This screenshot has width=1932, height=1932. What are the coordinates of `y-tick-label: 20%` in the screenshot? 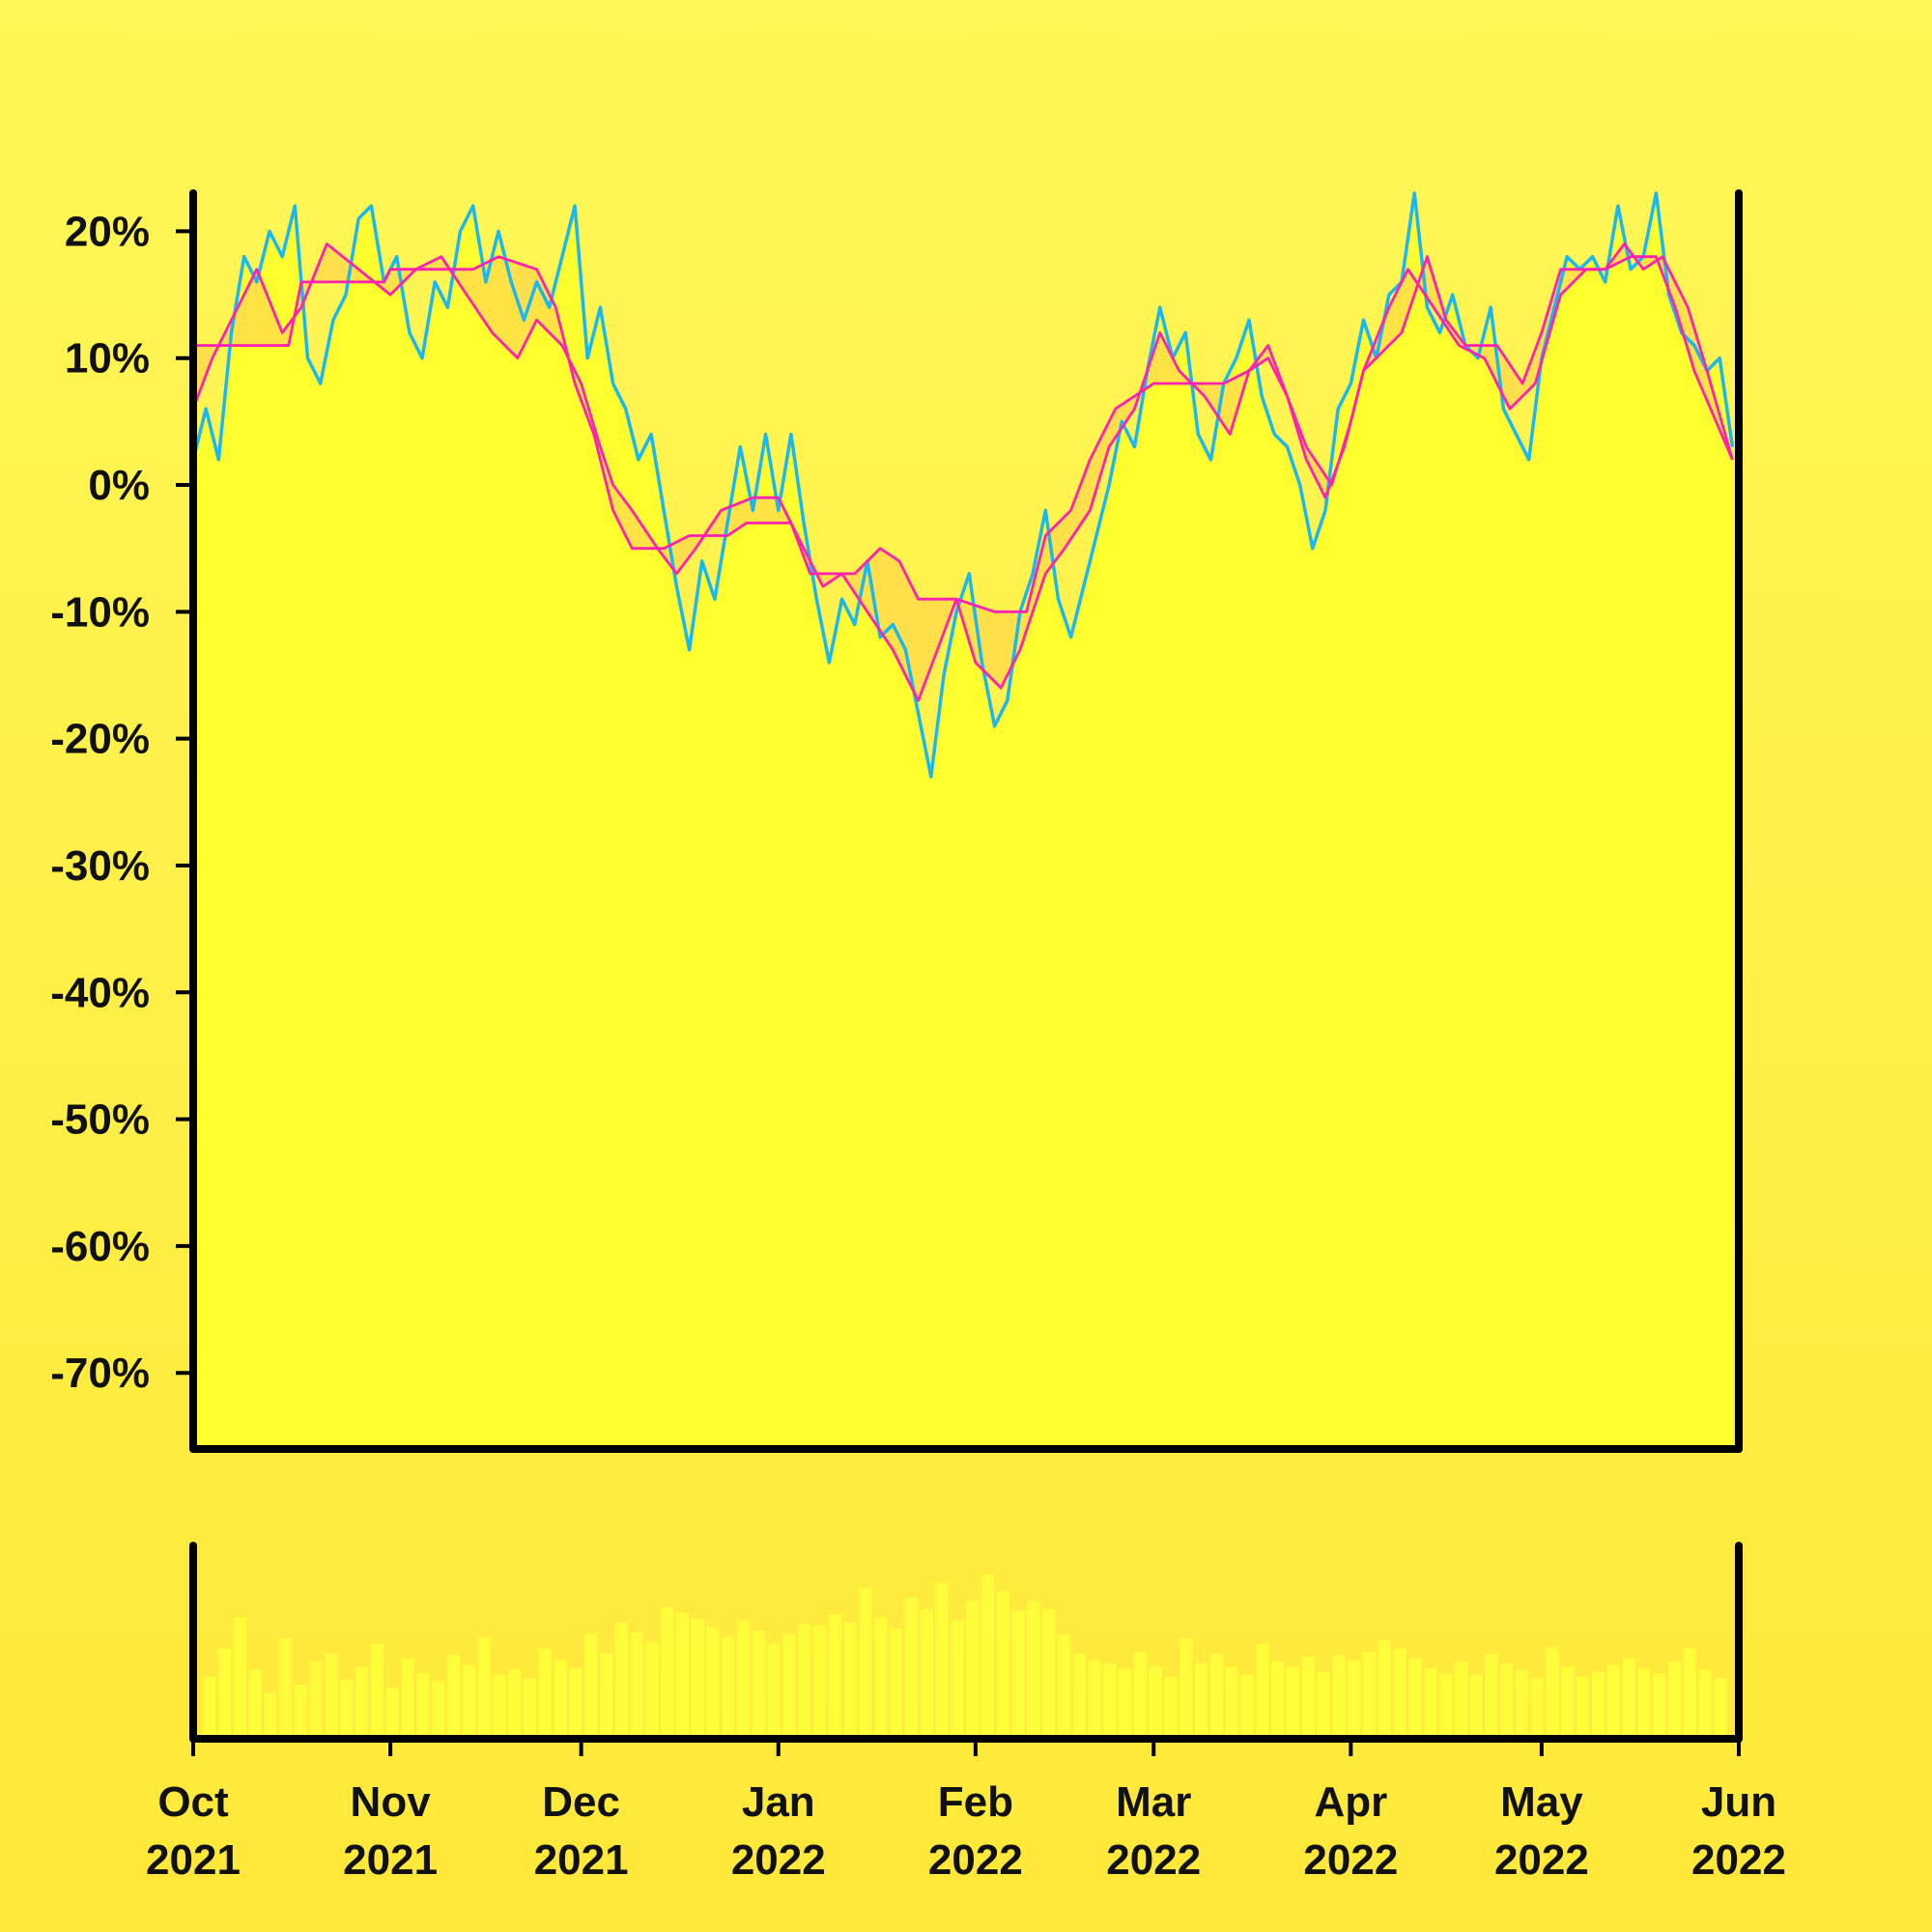 It's located at (107, 231).